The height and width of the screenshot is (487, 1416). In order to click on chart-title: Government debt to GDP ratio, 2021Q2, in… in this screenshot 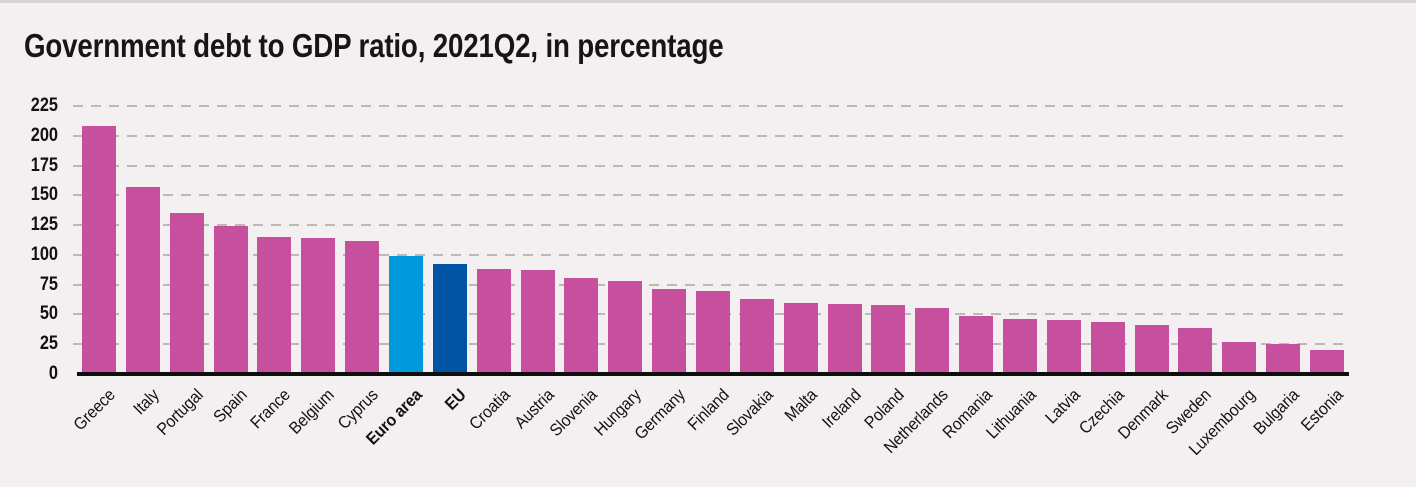, I will do `click(374, 45)`.